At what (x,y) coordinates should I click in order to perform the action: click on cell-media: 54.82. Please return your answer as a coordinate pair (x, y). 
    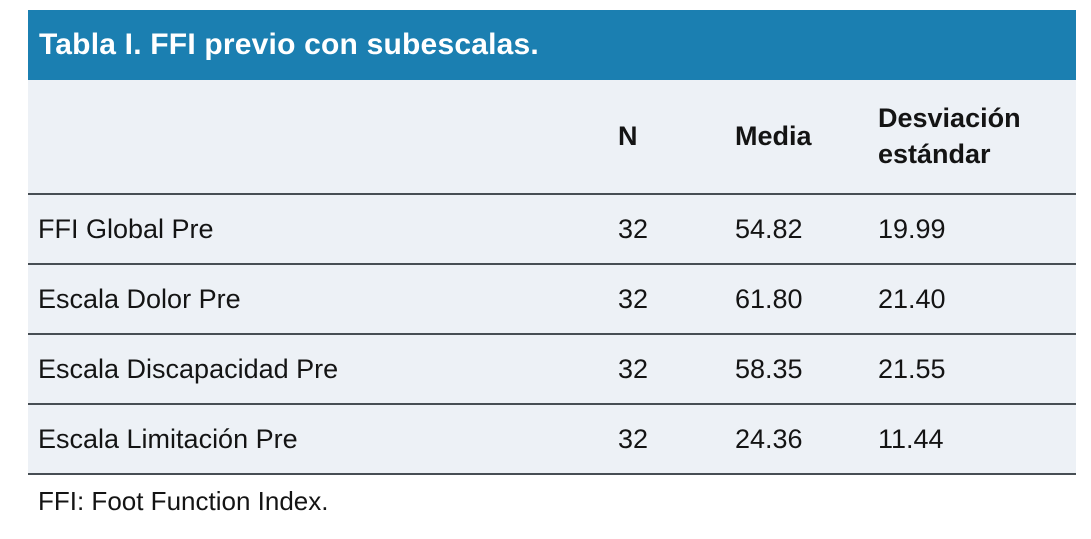
    Looking at the image, I should click on (796, 229).